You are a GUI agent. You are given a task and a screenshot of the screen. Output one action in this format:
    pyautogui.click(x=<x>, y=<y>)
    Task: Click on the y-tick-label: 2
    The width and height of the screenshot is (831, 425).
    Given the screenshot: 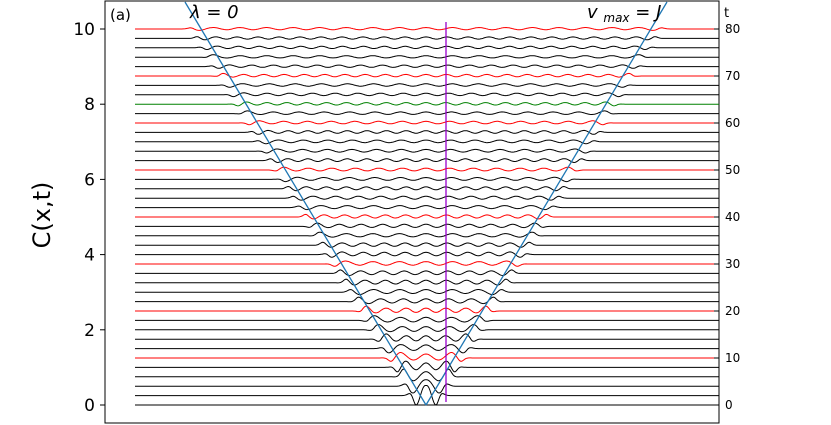 What is the action you would take?
    pyautogui.click(x=89, y=331)
    